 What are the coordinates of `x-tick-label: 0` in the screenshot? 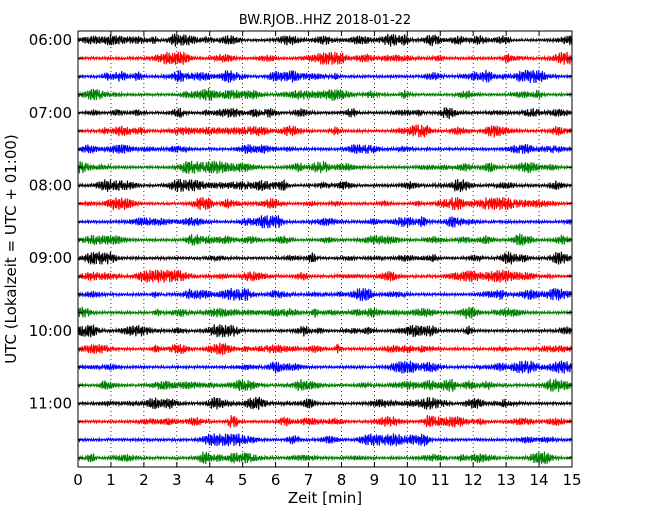 It's located at (78, 480).